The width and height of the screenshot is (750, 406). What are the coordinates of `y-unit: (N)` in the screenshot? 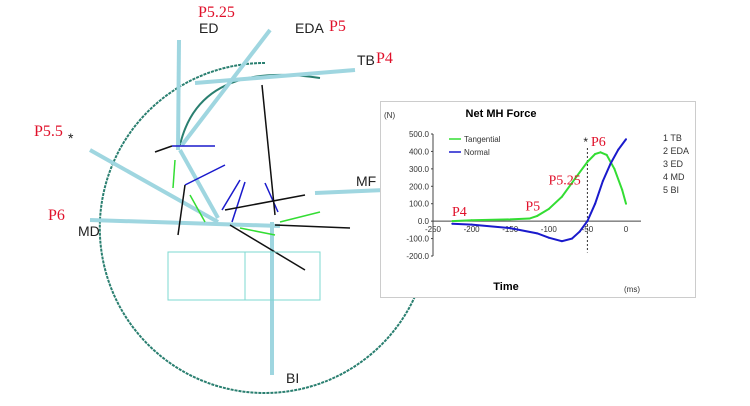 It's located at (390, 115).